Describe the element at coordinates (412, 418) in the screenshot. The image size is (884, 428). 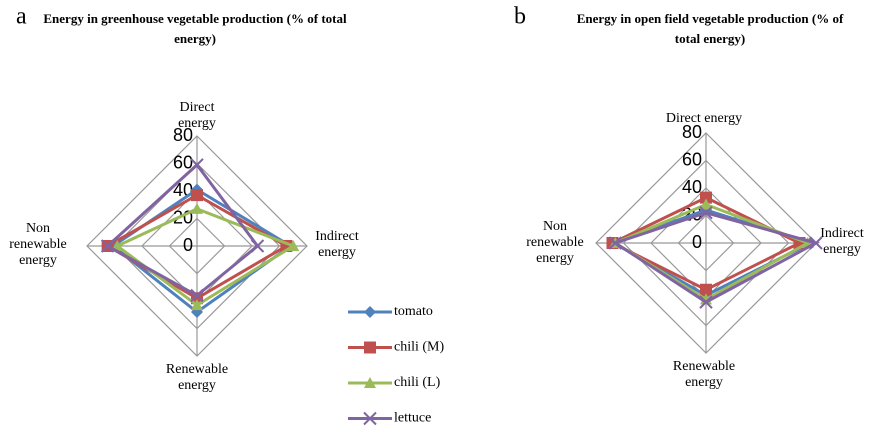
I see `legend-label: lettuce` at that location.